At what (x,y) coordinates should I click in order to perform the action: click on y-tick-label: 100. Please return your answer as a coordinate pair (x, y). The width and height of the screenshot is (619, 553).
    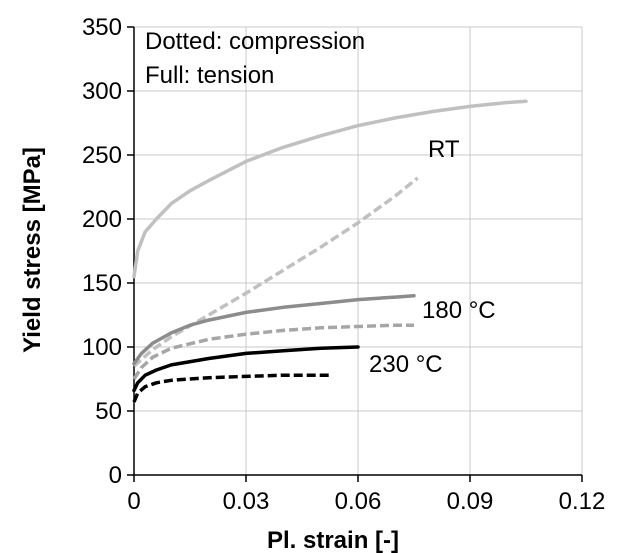
    Looking at the image, I should click on (102, 347).